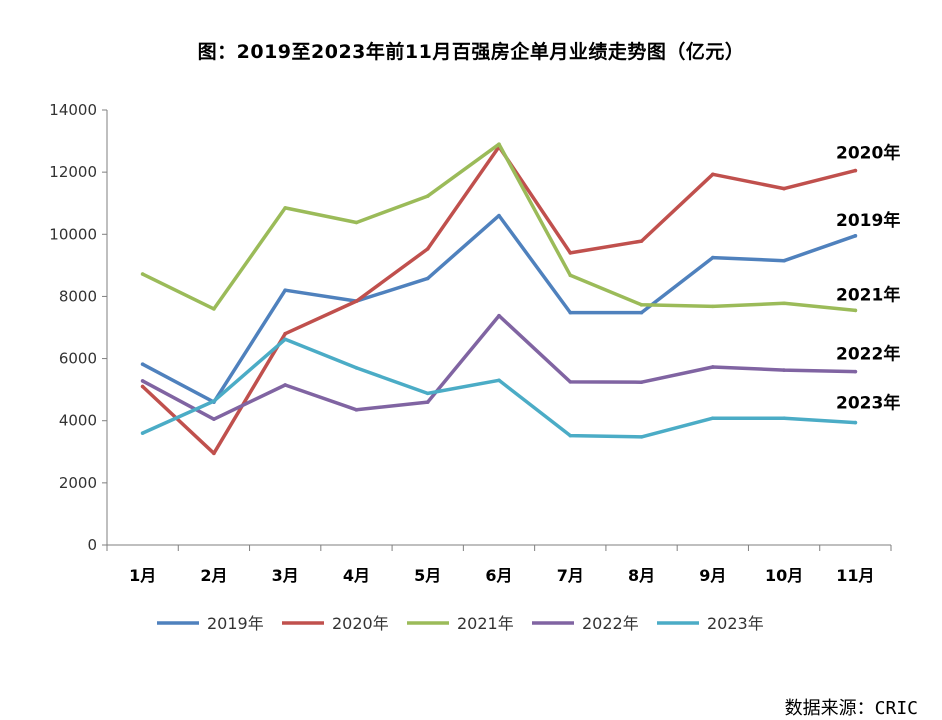 The image size is (942, 720). Describe the element at coordinates (92, 545) in the screenshot. I see `y-tick-label: 0` at that location.